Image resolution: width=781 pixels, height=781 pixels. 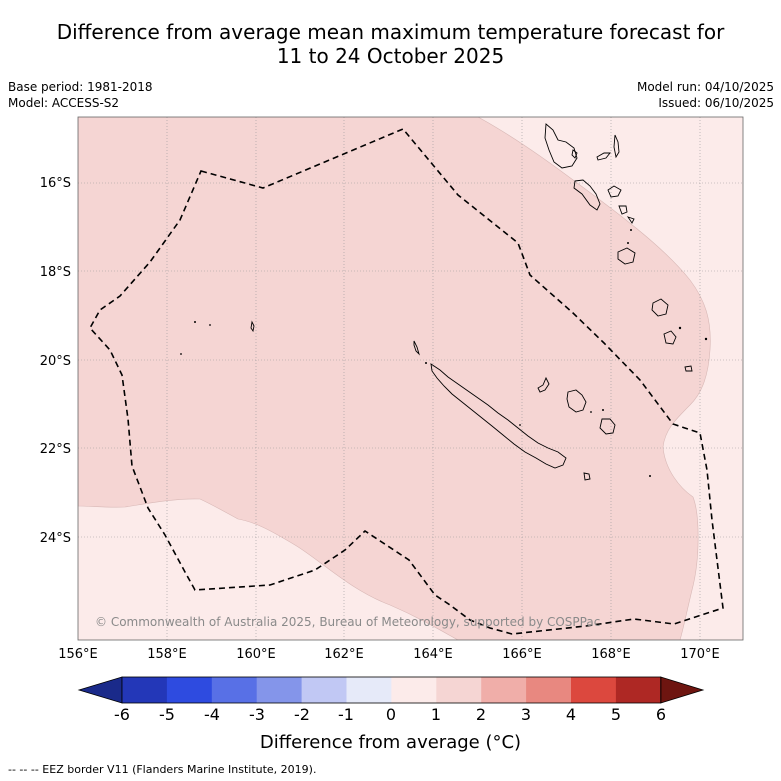 What do you see at coordinates (481, 714) in the screenshot?
I see `colorbar-tick: 2` at bounding box center [481, 714].